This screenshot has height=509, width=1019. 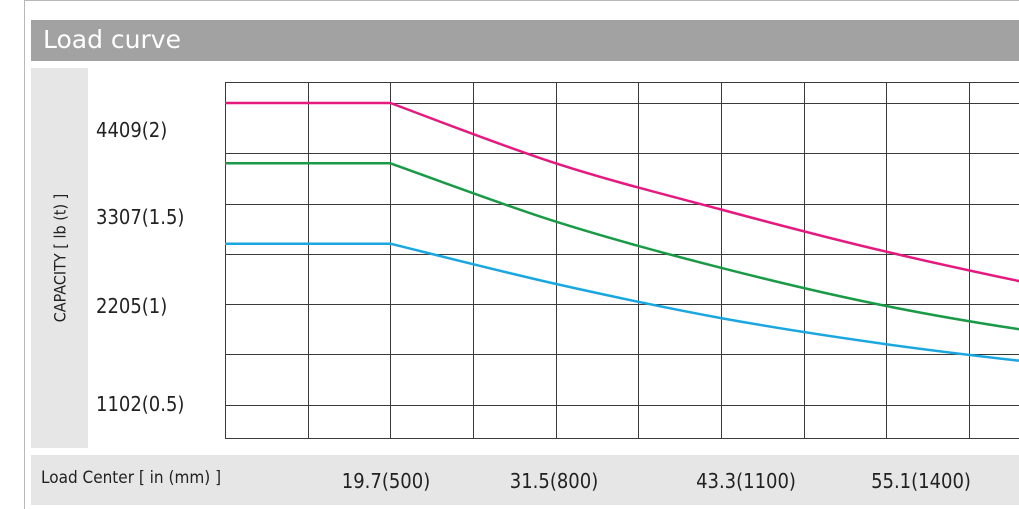 What do you see at coordinates (386, 481) in the screenshot?
I see `x-tick-label-500: 19.7(500)` at bounding box center [386, 481].